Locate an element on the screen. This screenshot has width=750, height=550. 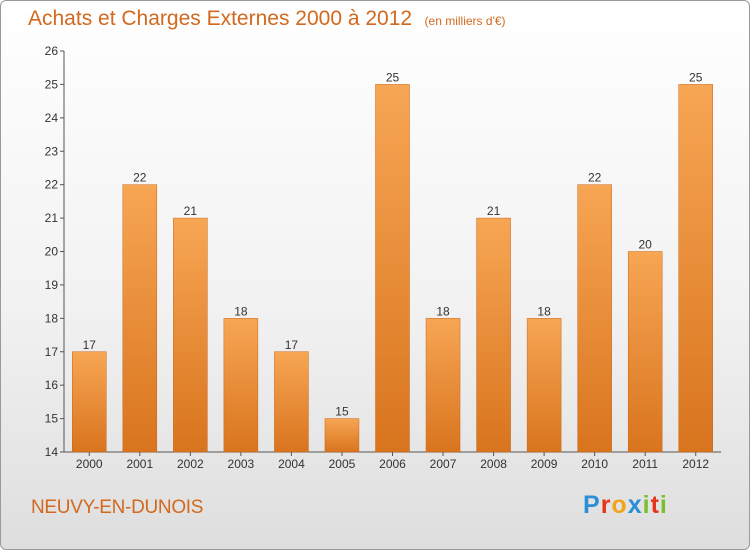
bar-2011 is located at coordinates (645, 352).